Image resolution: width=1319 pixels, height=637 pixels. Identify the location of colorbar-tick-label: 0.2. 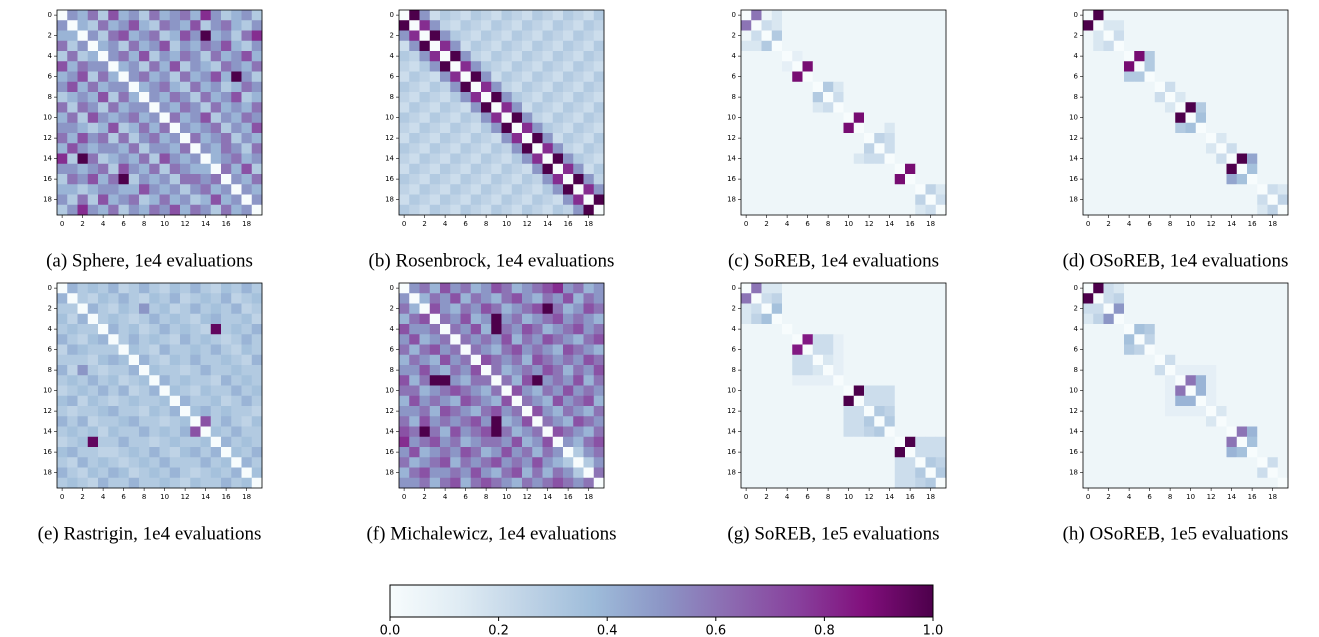
(498, 630).